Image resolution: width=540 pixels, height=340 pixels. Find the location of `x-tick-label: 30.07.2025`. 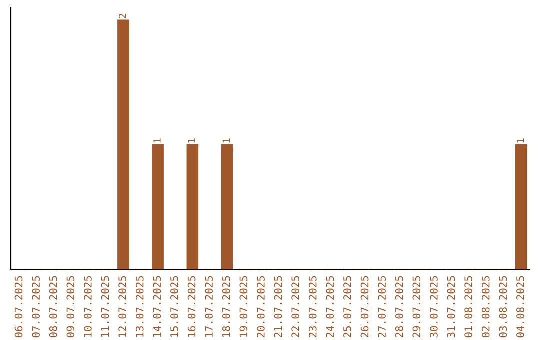

x-tick-label: 30.07.2025 is located at coordinates (434, 307).